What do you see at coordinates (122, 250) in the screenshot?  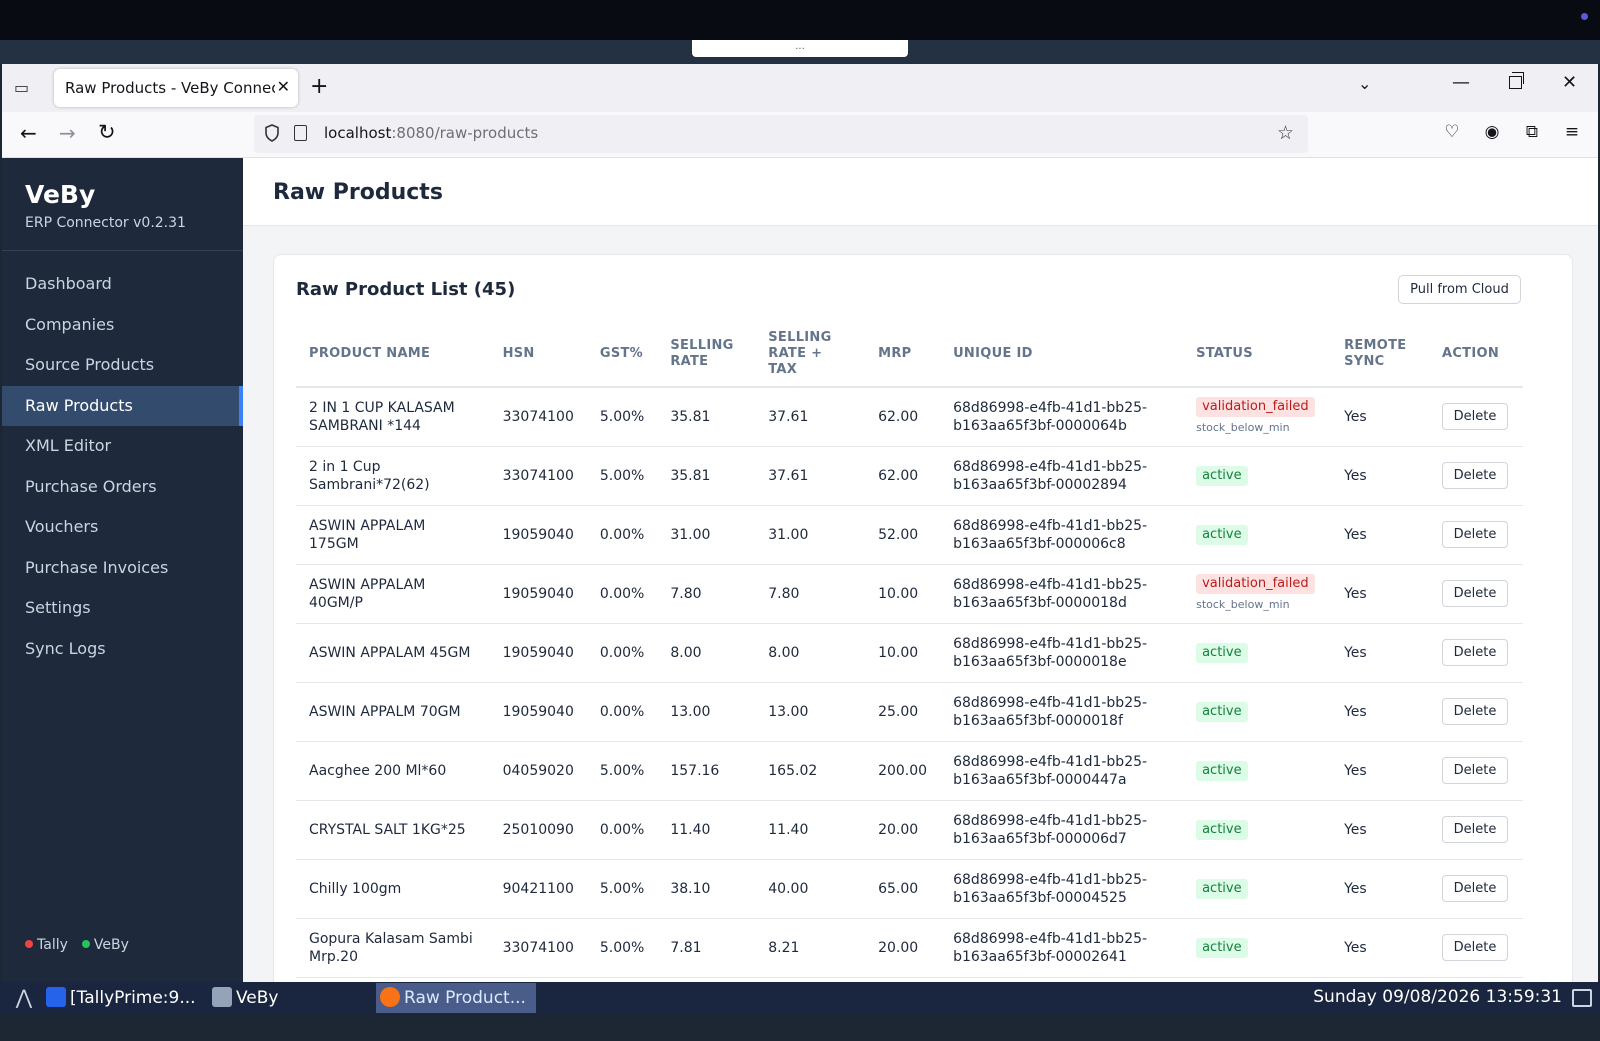 I see `sidebar-divider` at bounding box center [122, 250].